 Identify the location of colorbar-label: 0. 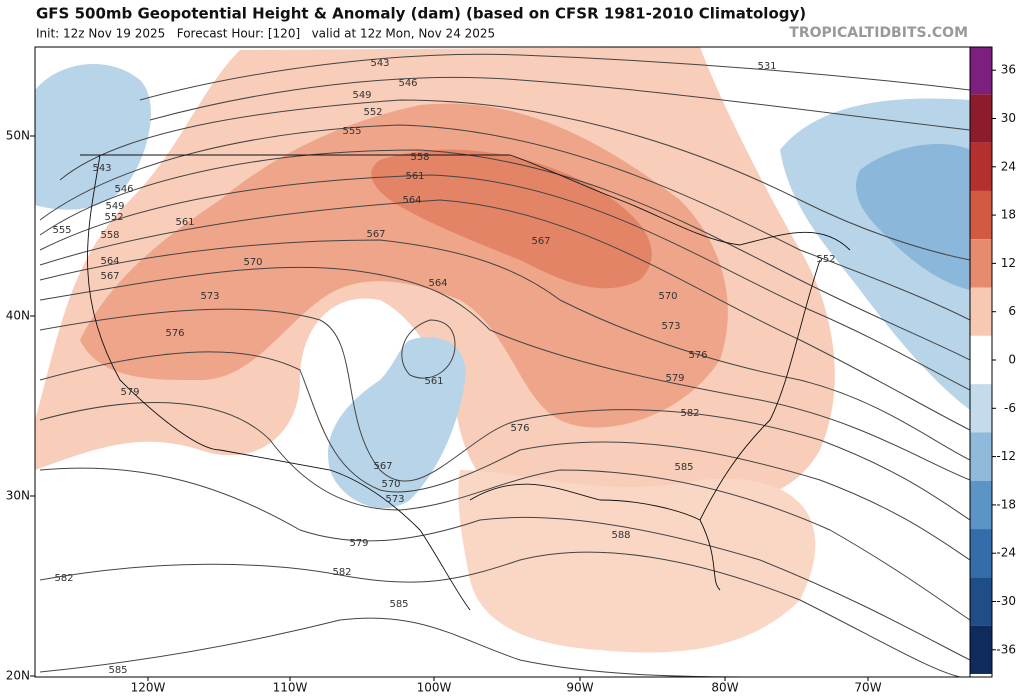
(1012, 360).